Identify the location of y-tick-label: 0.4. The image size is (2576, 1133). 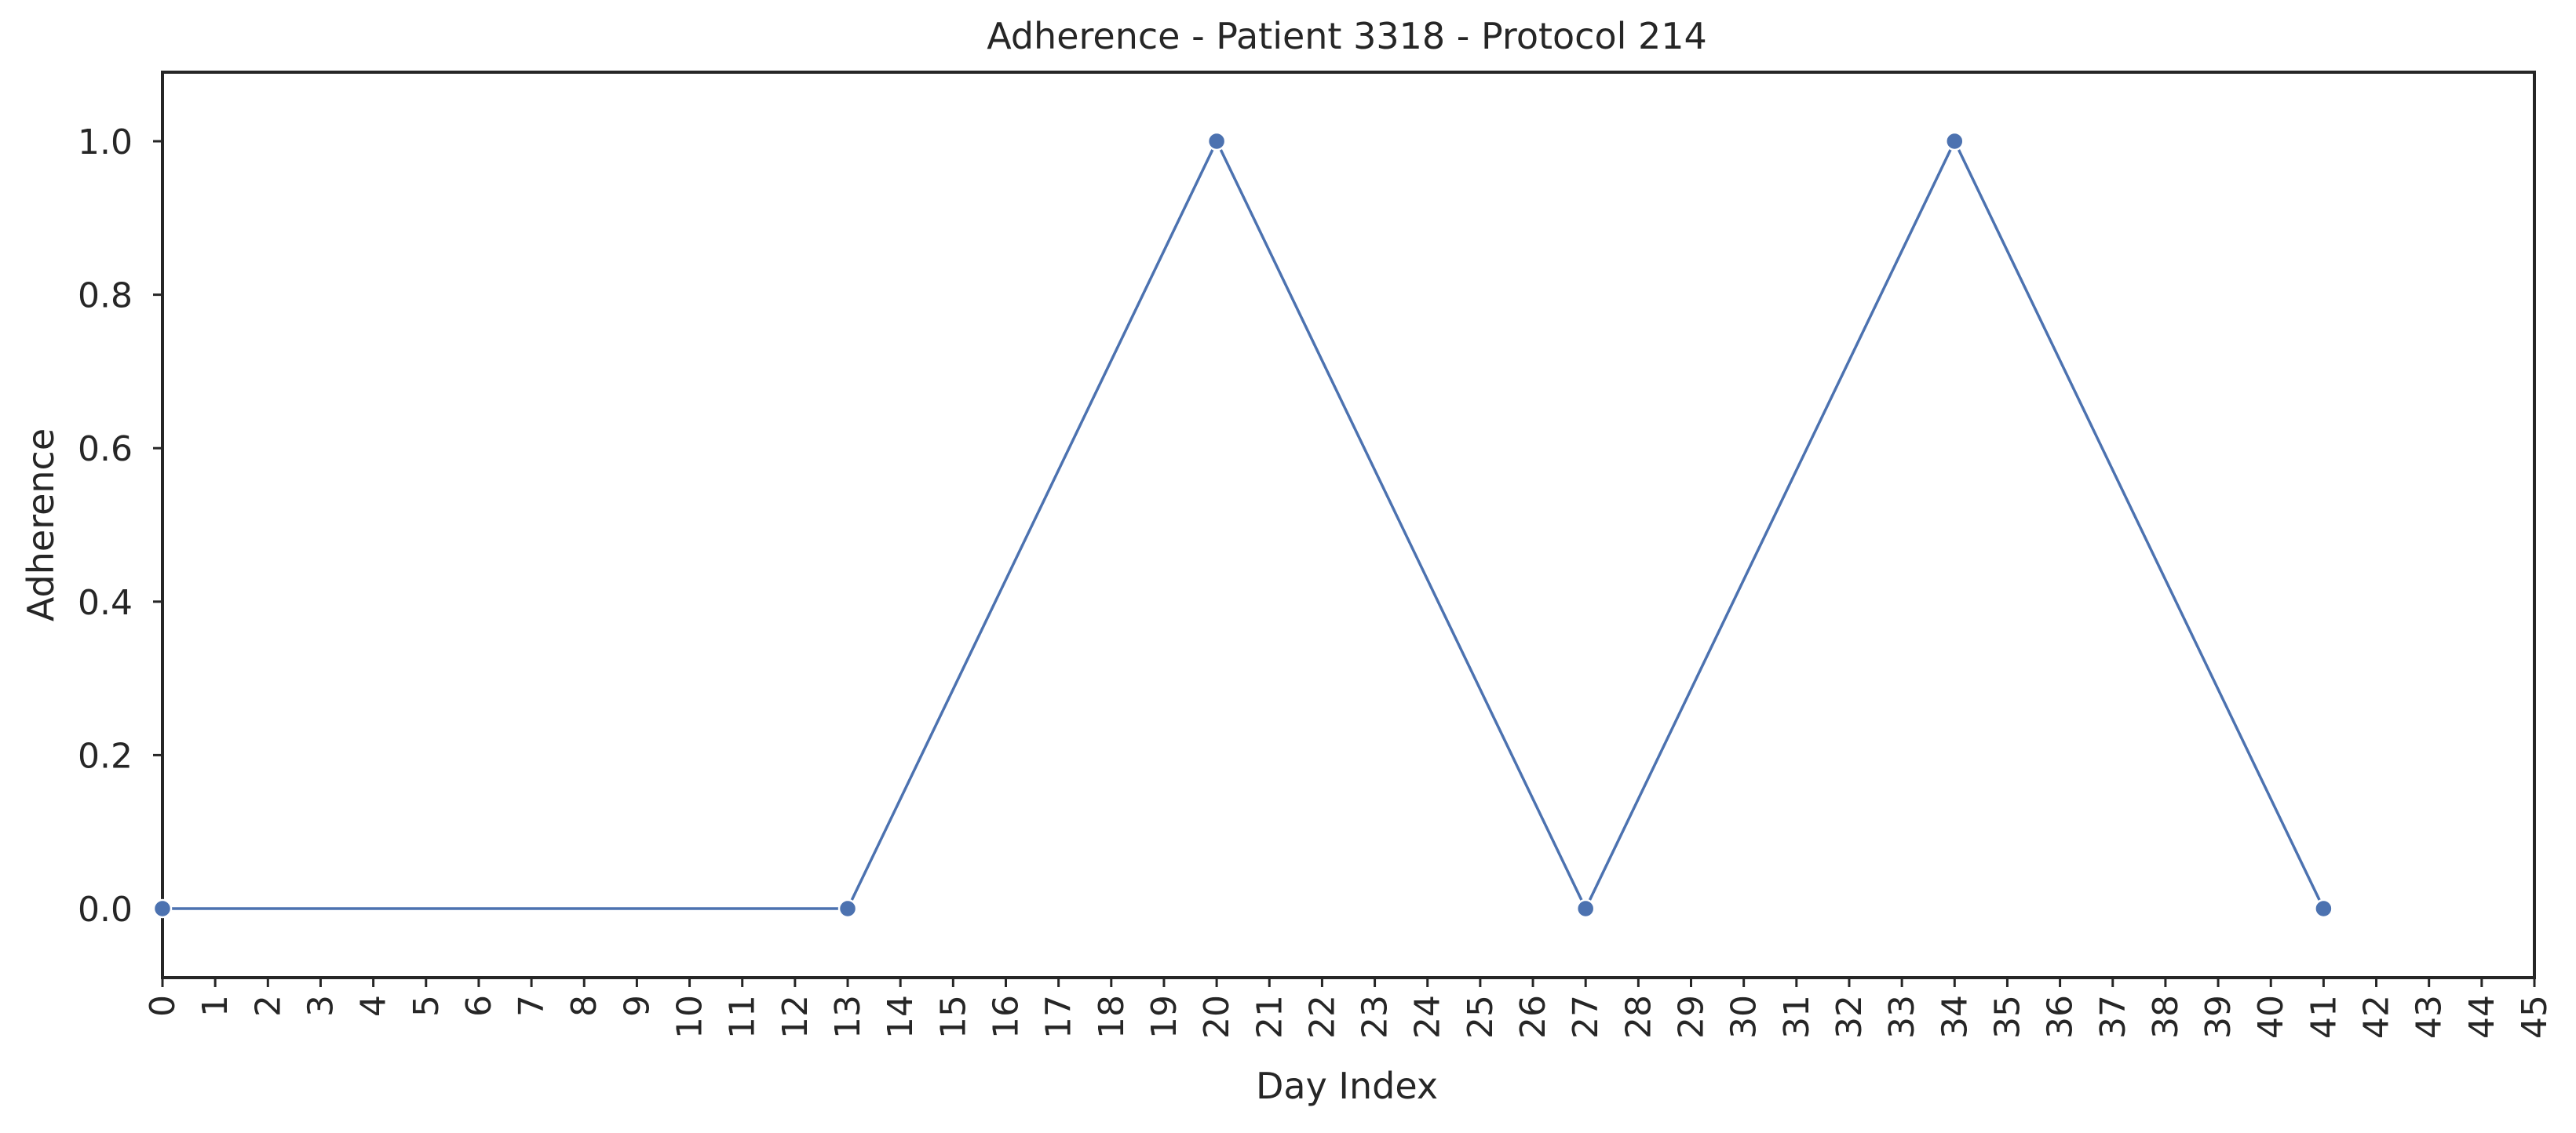
(105, 603).